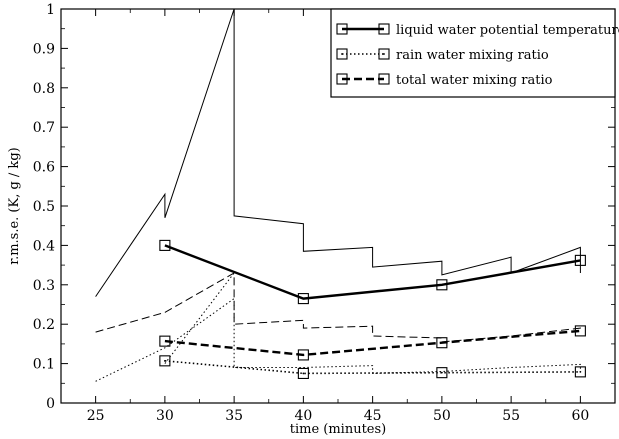  I want to click on legend-label-2: total water mixing ratio, so click(474, 80).